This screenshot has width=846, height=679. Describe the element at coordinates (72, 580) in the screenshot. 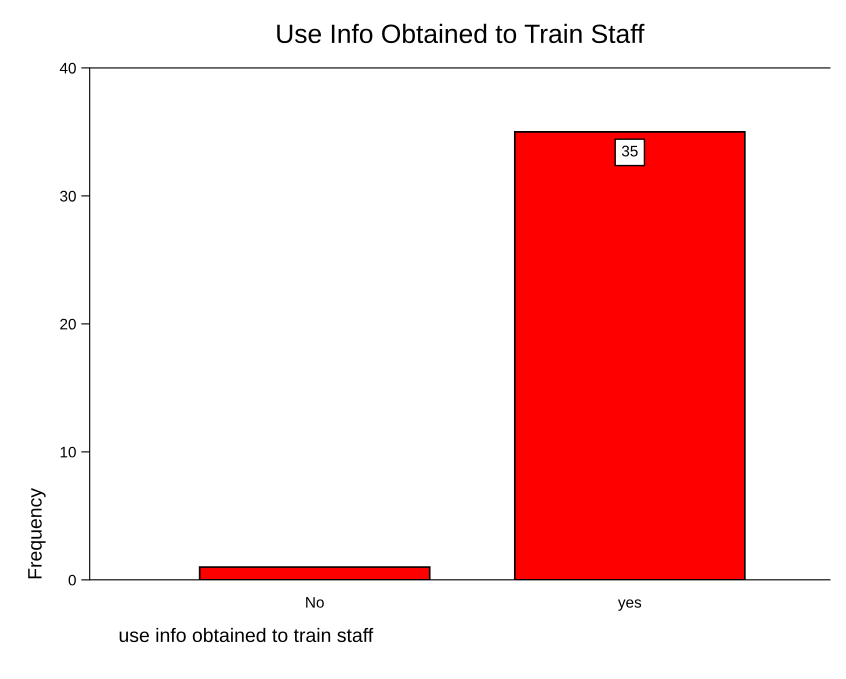

I see `y-tick-label: 0` at that location.